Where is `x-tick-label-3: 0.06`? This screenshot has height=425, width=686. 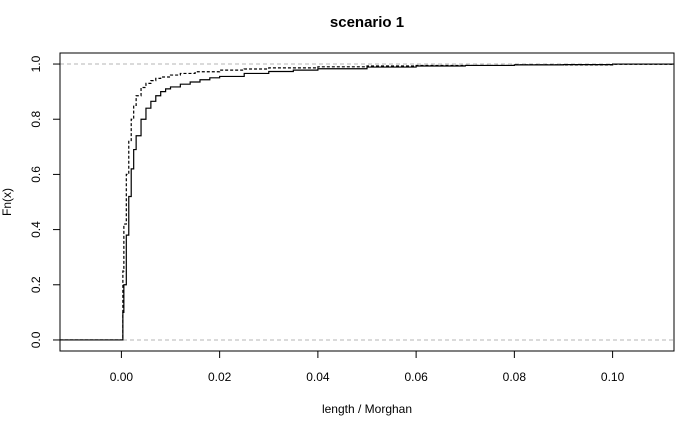
x-tick-label-3: 0.06 is located at coordinates (416, 377).